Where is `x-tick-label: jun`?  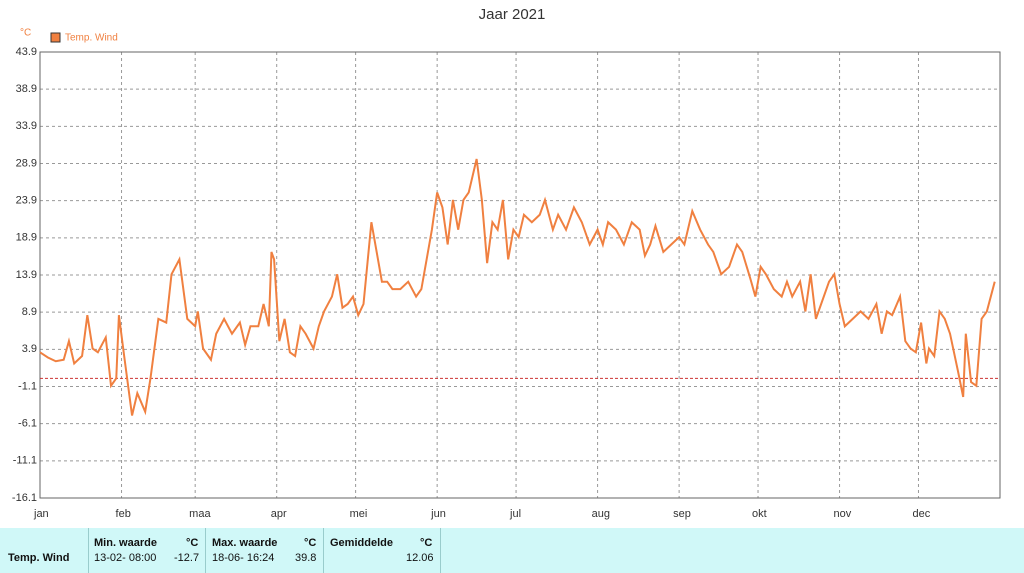 x-tick-label: jun is located at coordinates (438, 514).